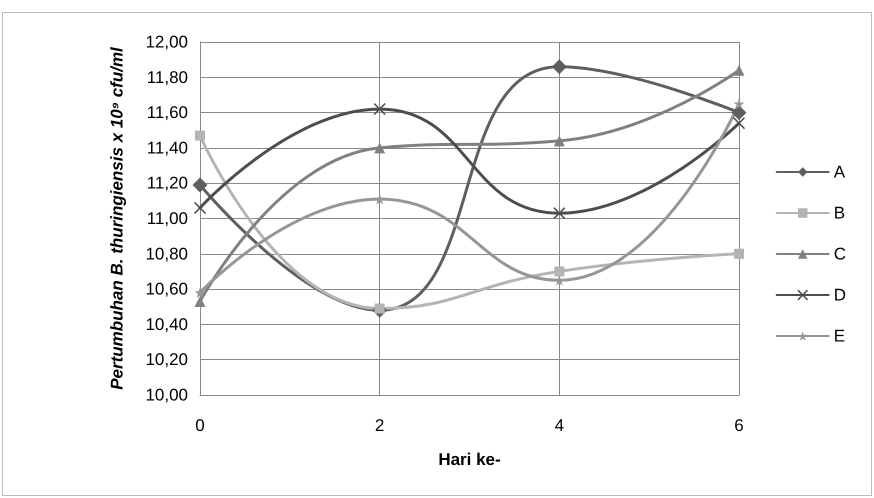 The height and width of the screenshot is (498, 874). I want to click on y-tick-label: 11,20, so click(167, 183).